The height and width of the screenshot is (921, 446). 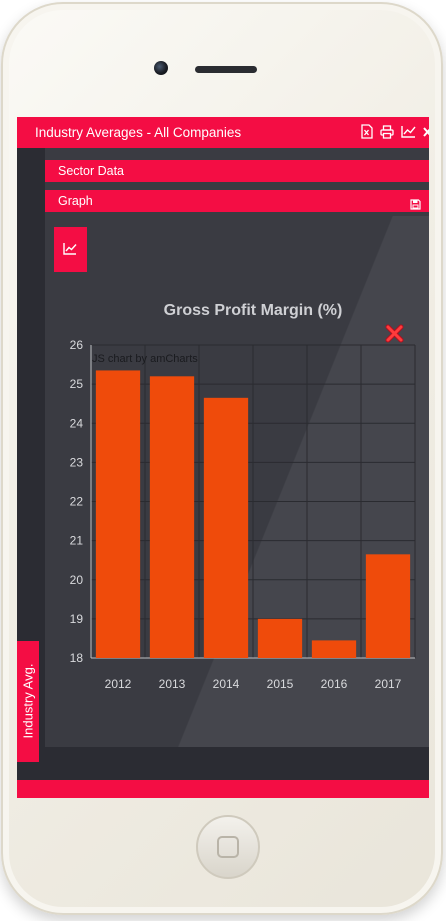 I want to click on bar-2016, so click(x=334, y=649).